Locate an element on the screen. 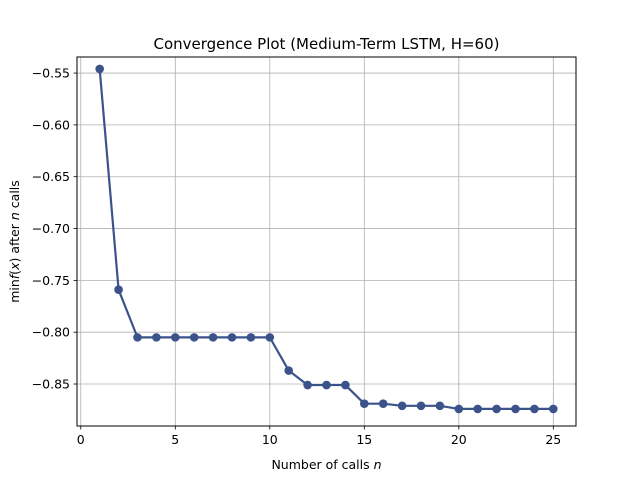  y-axis-title-x: x is located at coordinates (14, 266).